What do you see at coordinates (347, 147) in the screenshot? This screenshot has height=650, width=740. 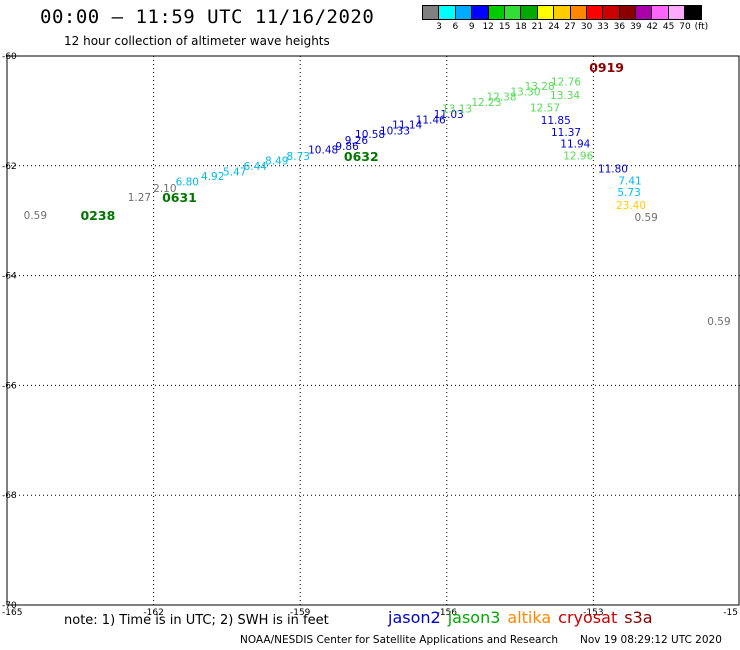 I see `swh-value-label: 9.86` at bounding box center [347, 147].